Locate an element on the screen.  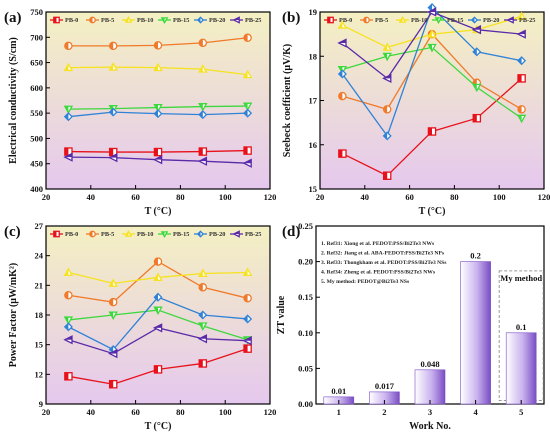
y-tick-label: 0.05 is located at coordinates (305, 368).